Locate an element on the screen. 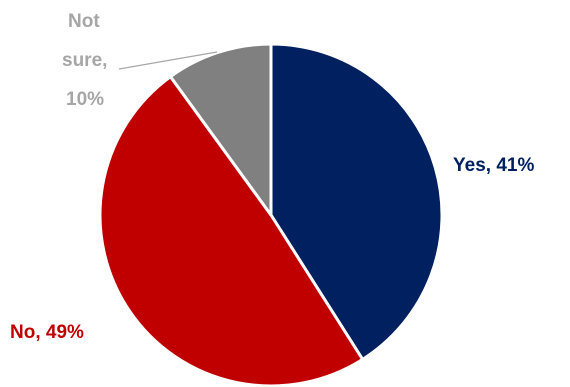 The width and height of the screenshot is (570, 387). label-not-sure-line-2: sure, is located at coordinates (84, 60).